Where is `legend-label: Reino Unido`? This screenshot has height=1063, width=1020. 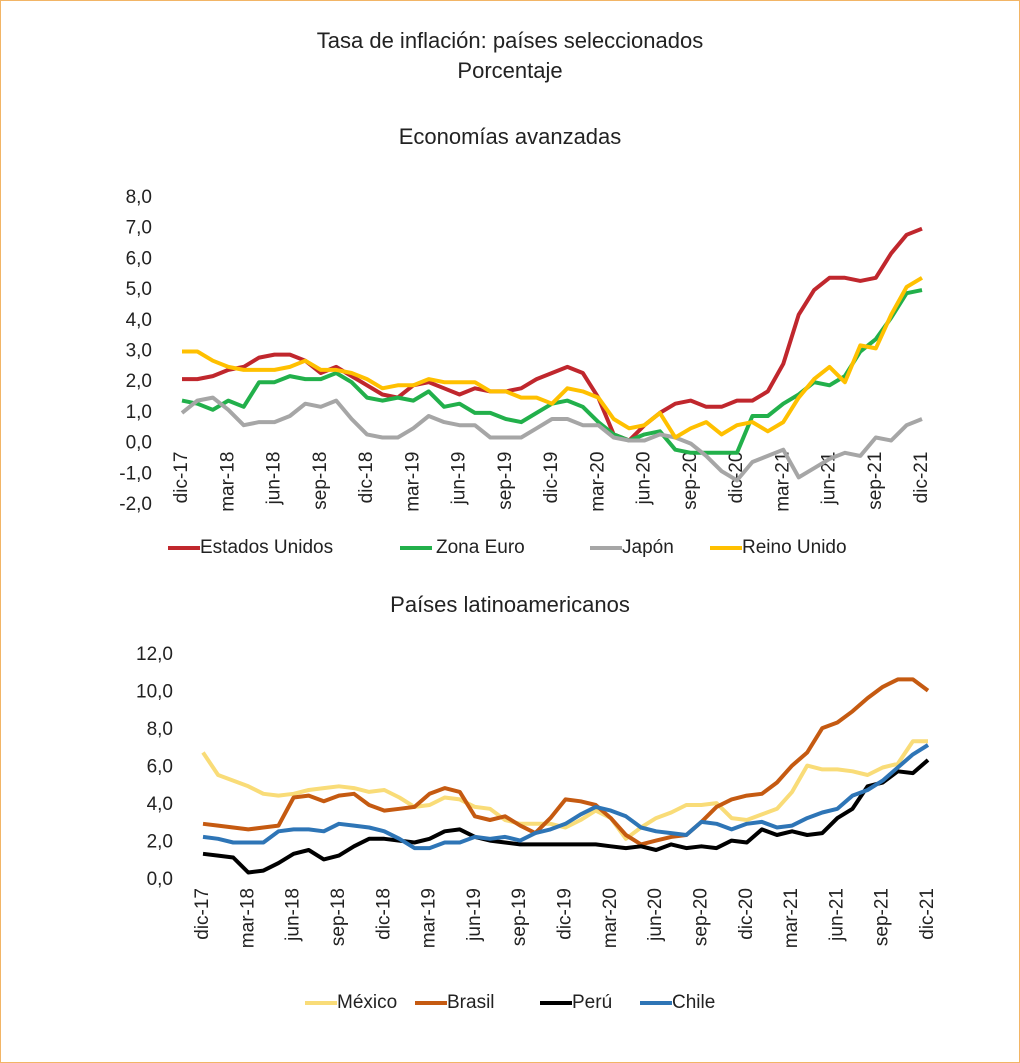
legend-label: Reino Unido is located at coordinates (794, 547).